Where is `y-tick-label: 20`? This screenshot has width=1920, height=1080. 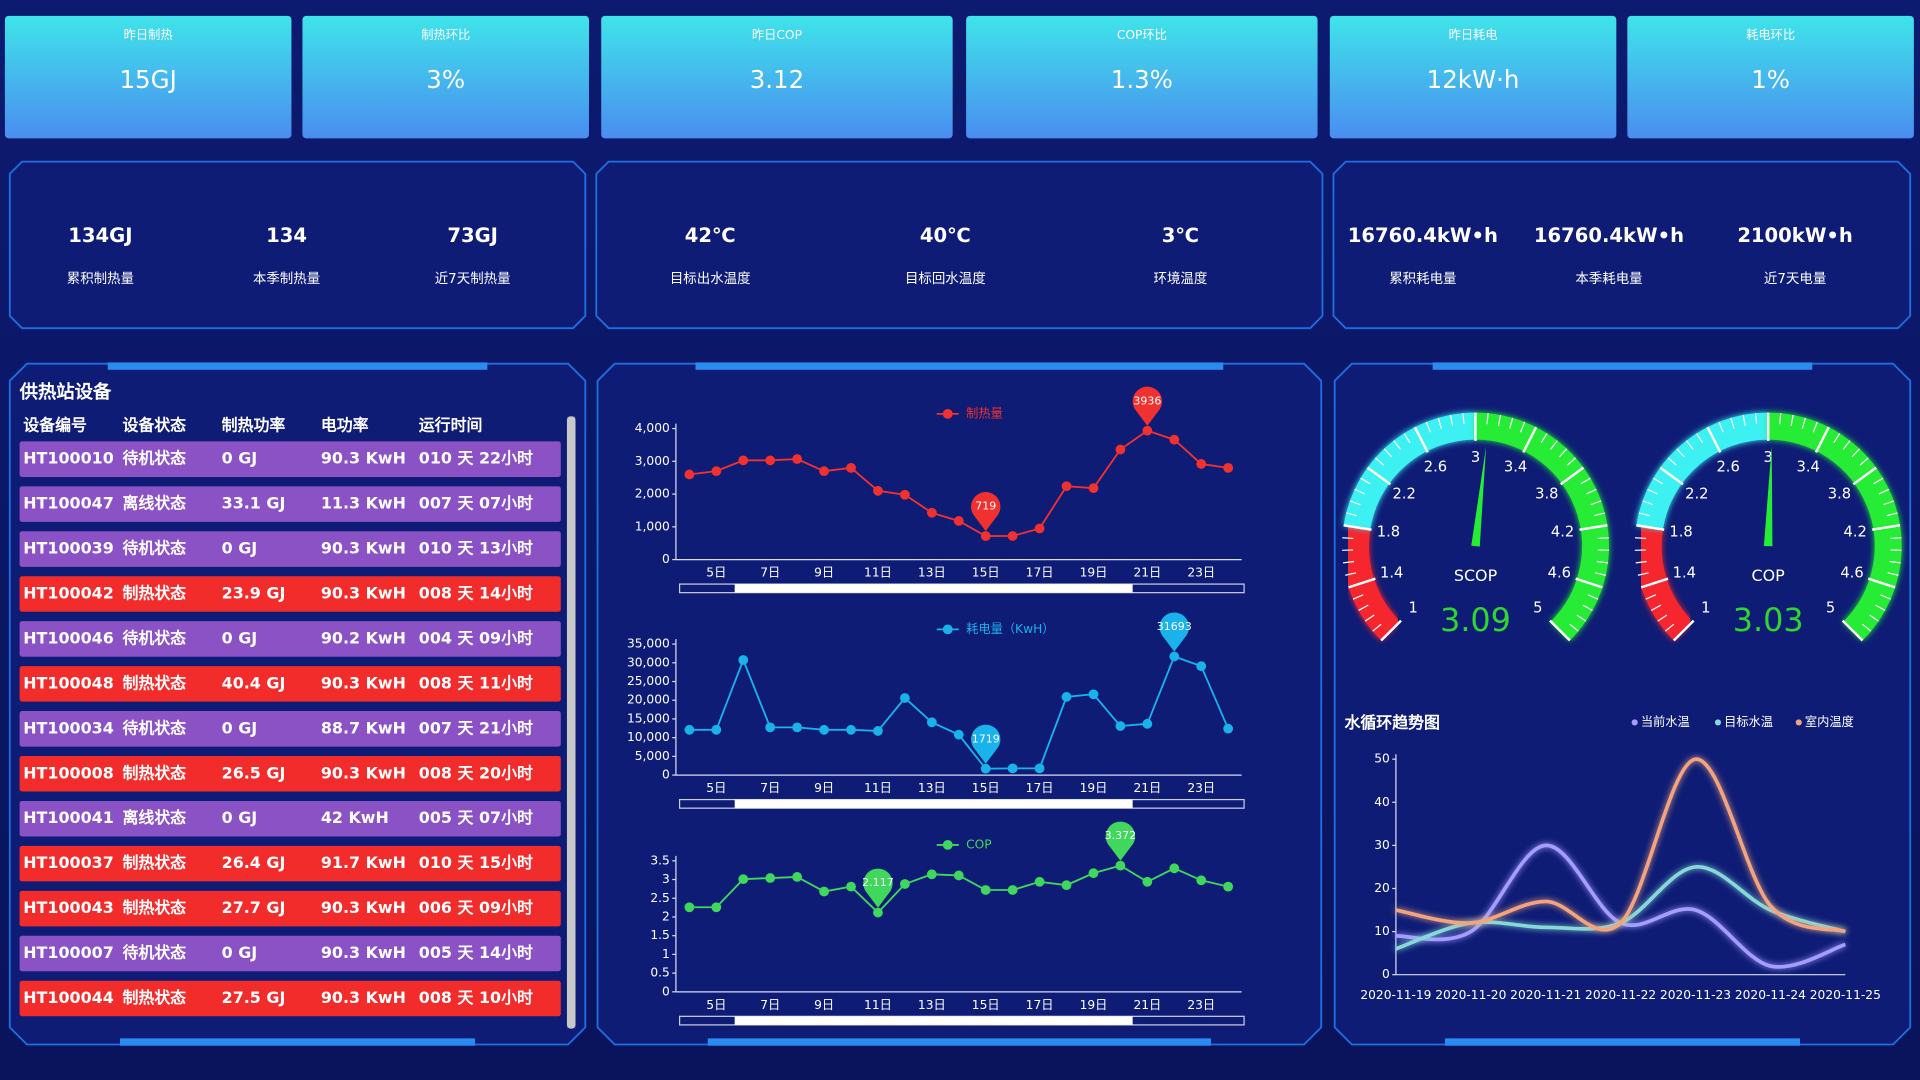
y-tick-label: 20 is located at coordinates (1382, 888).